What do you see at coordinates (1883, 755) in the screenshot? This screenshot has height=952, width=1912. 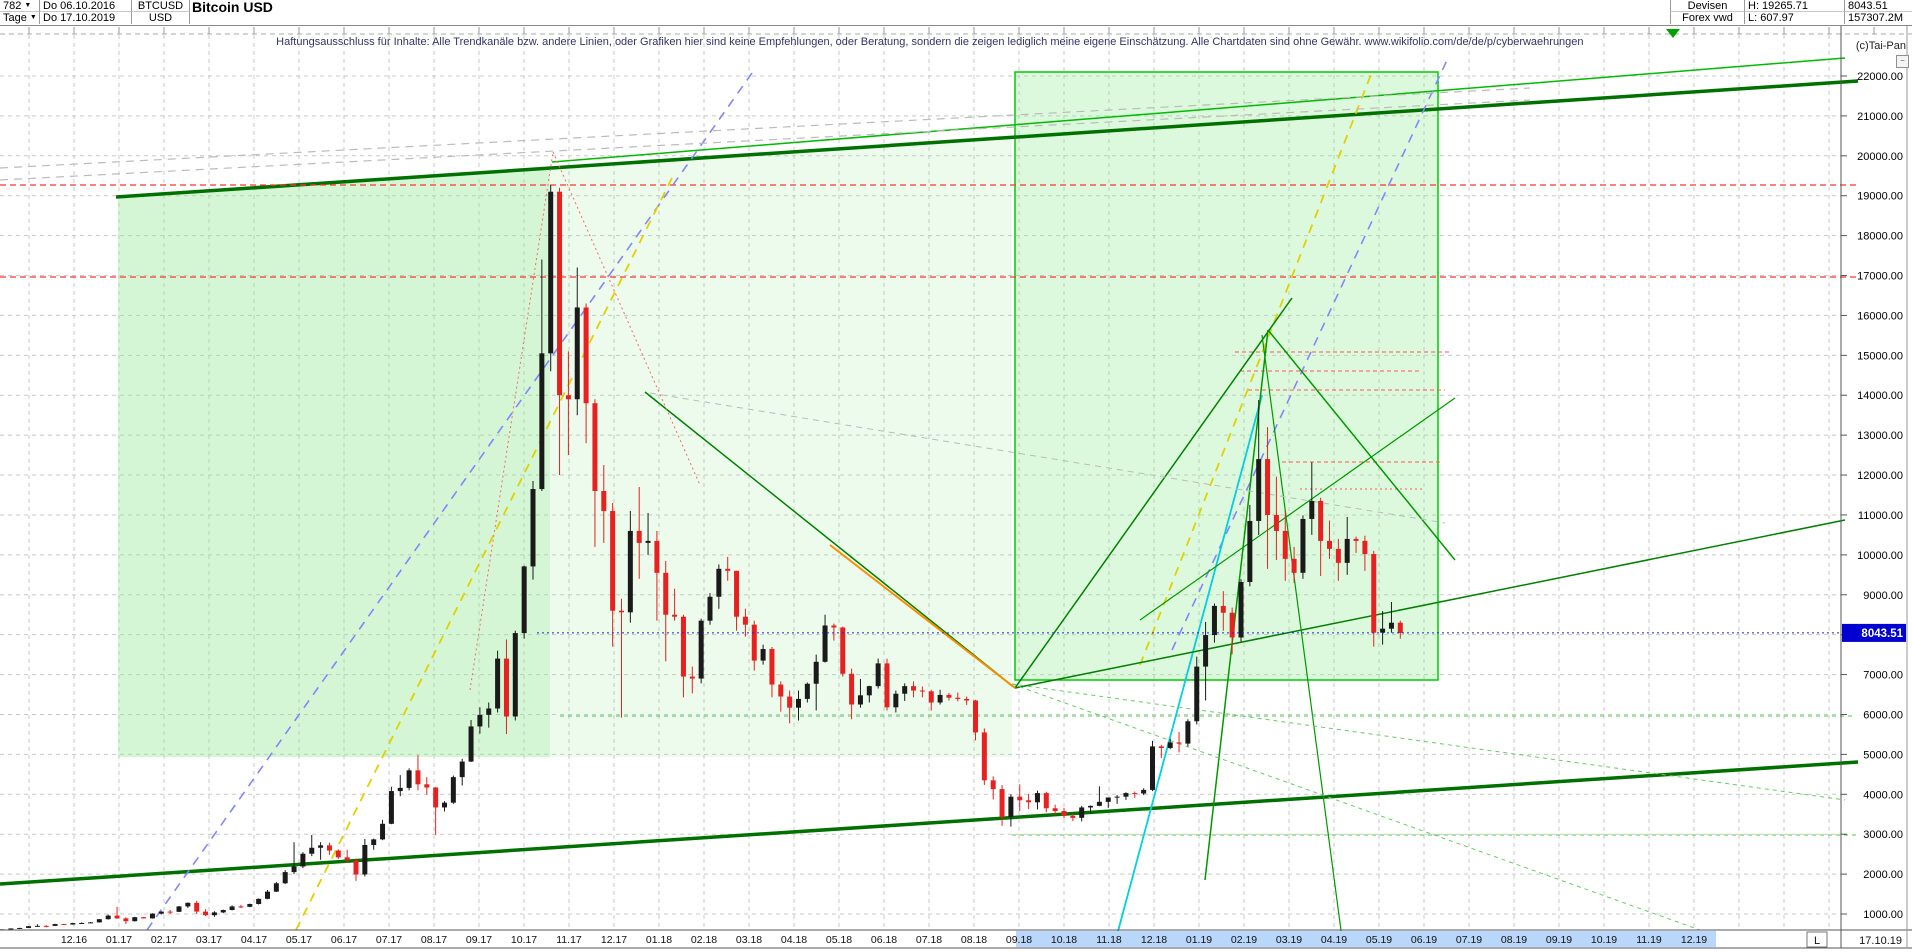 I see `svg-text: 5000.00` at bounding box center [1883, 755].